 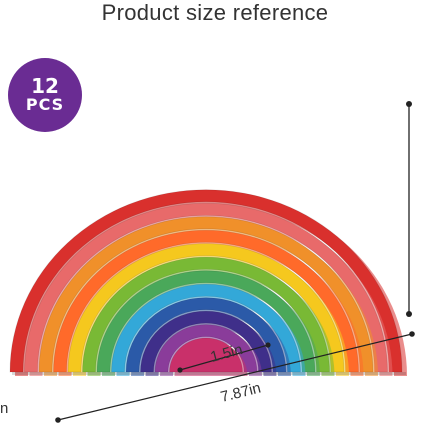 I want to click on rainbow-base-shadow, so click(x=209, y=373).